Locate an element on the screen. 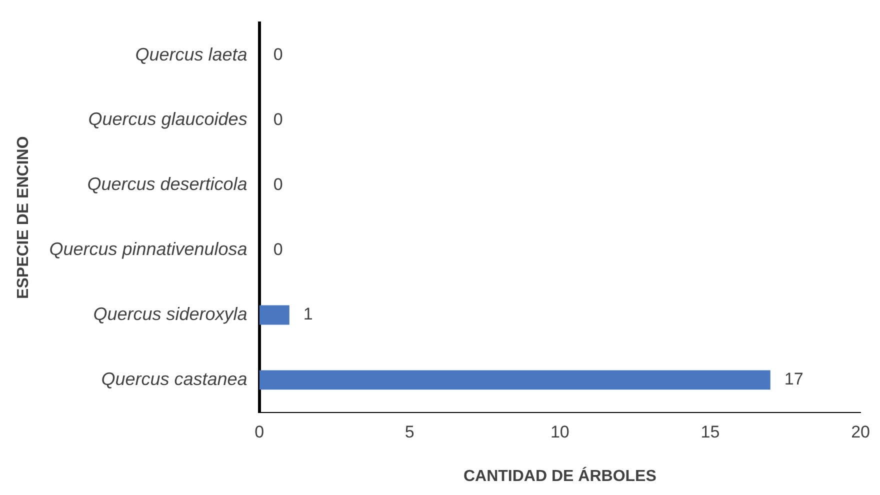  y-tick-label: Quercus laeta is located at coordinates (191, 54).